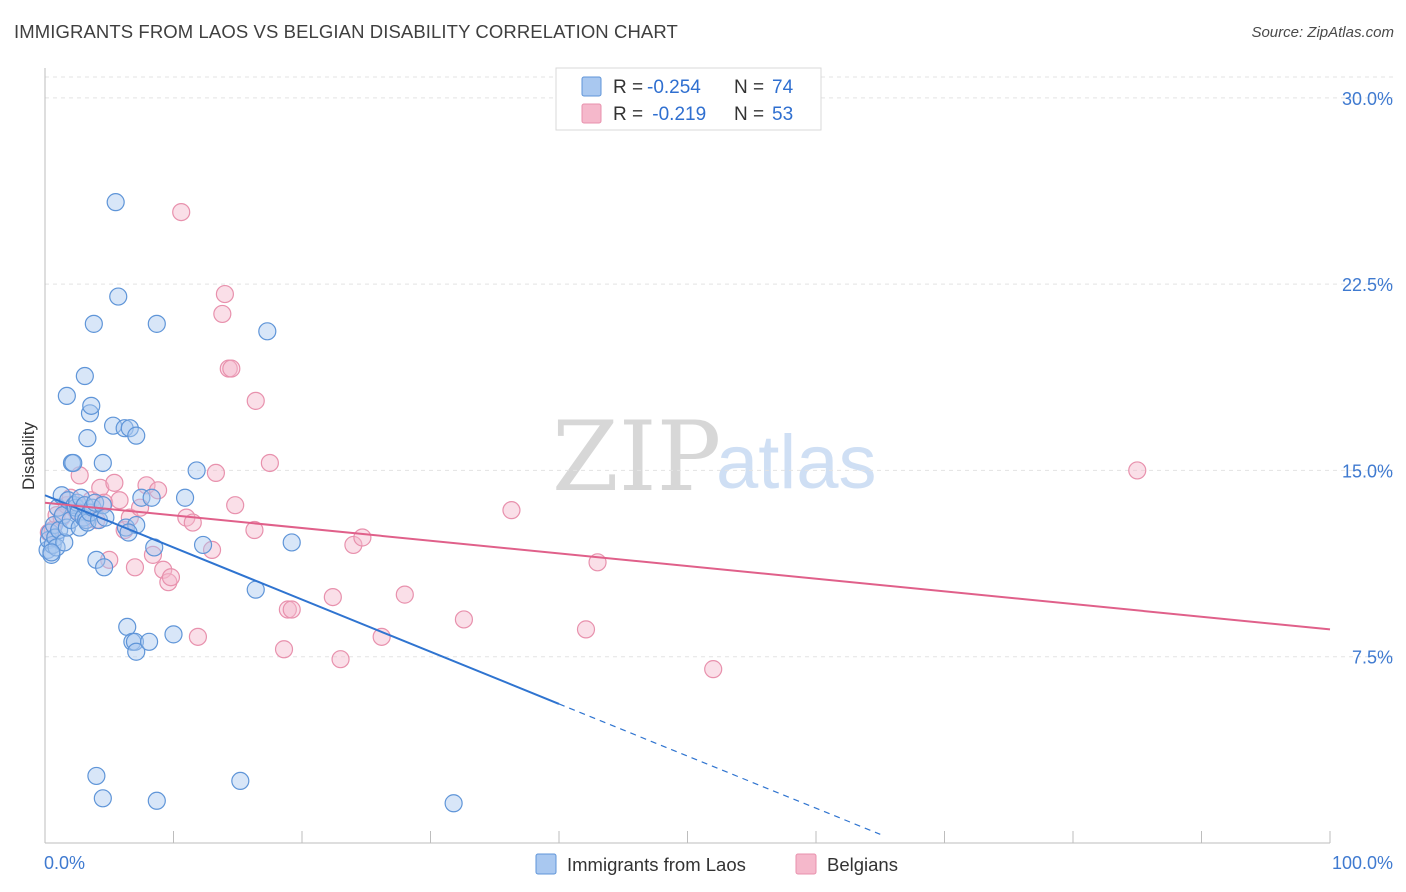 The width and height of the screenshot is (1406, 892). Describe the element at coordinates (1372, 658) in the screenshot. I see `y-tick-label: 7.5%` at that location.